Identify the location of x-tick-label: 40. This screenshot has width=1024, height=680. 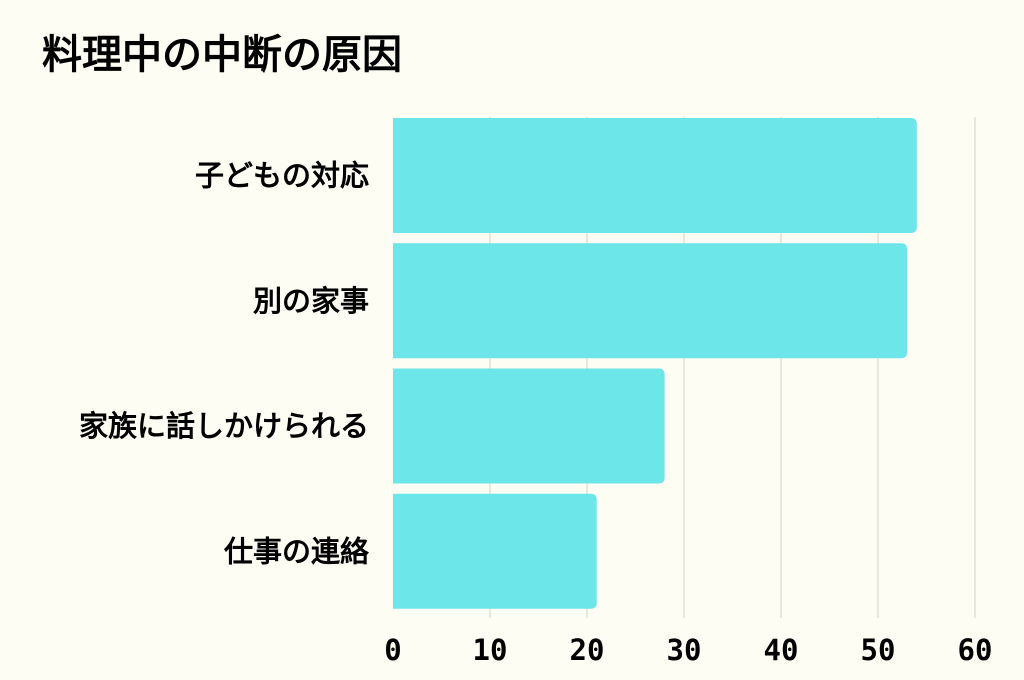
(781, 650).